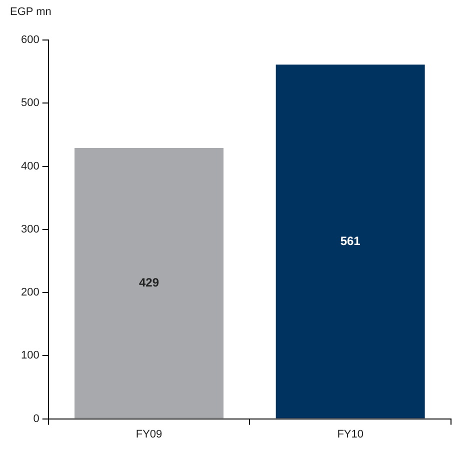 The height and width of the screenshot is (452, 453). What do you see at coordinates (31, 12) in the screenshot?
I see `y-axis-title: EGP mn` at bounding box center [31, 12].